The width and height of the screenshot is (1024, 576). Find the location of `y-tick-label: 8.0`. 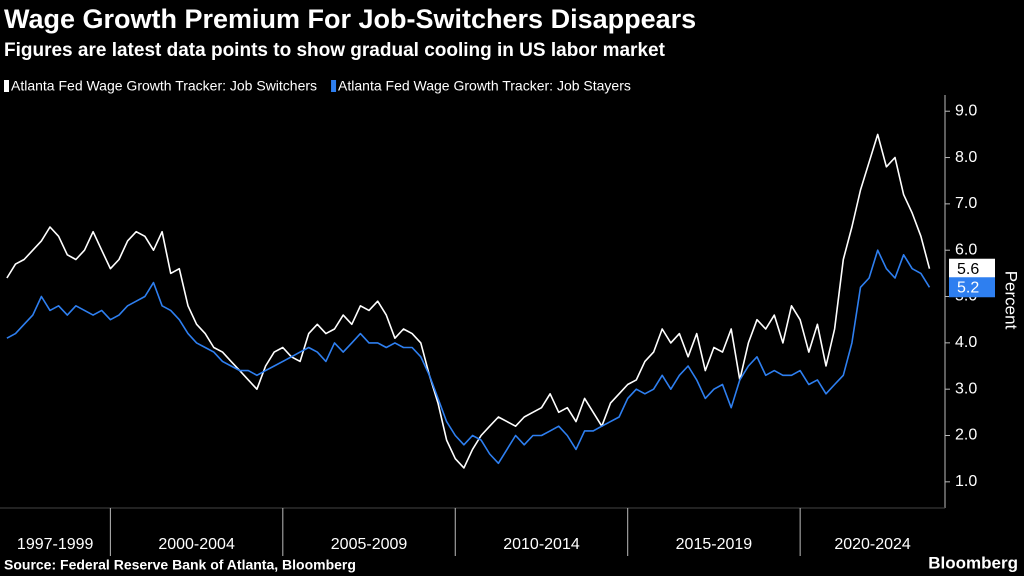

y-tick-label: 8.0 is located at coordinates (966, 157).